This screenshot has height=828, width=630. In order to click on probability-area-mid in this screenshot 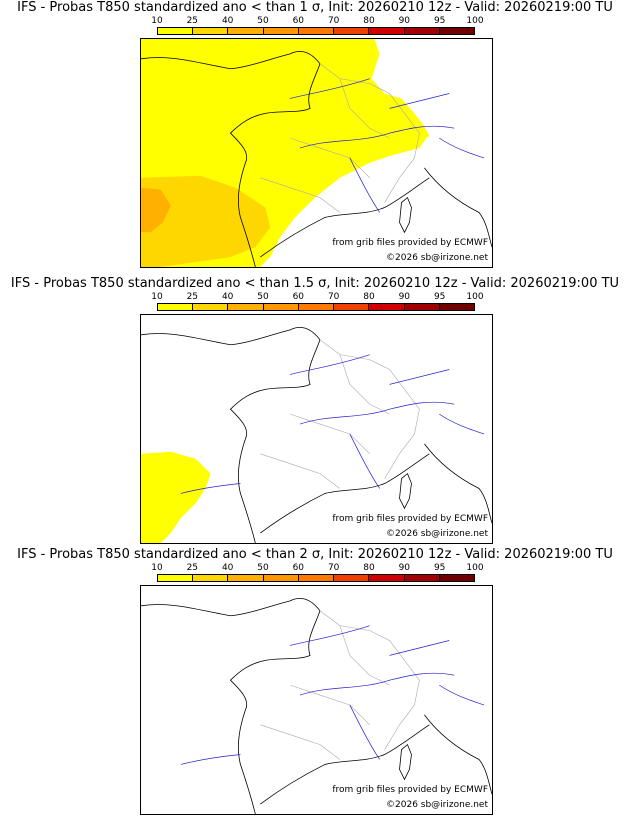, I will do `click(206, 221)`.